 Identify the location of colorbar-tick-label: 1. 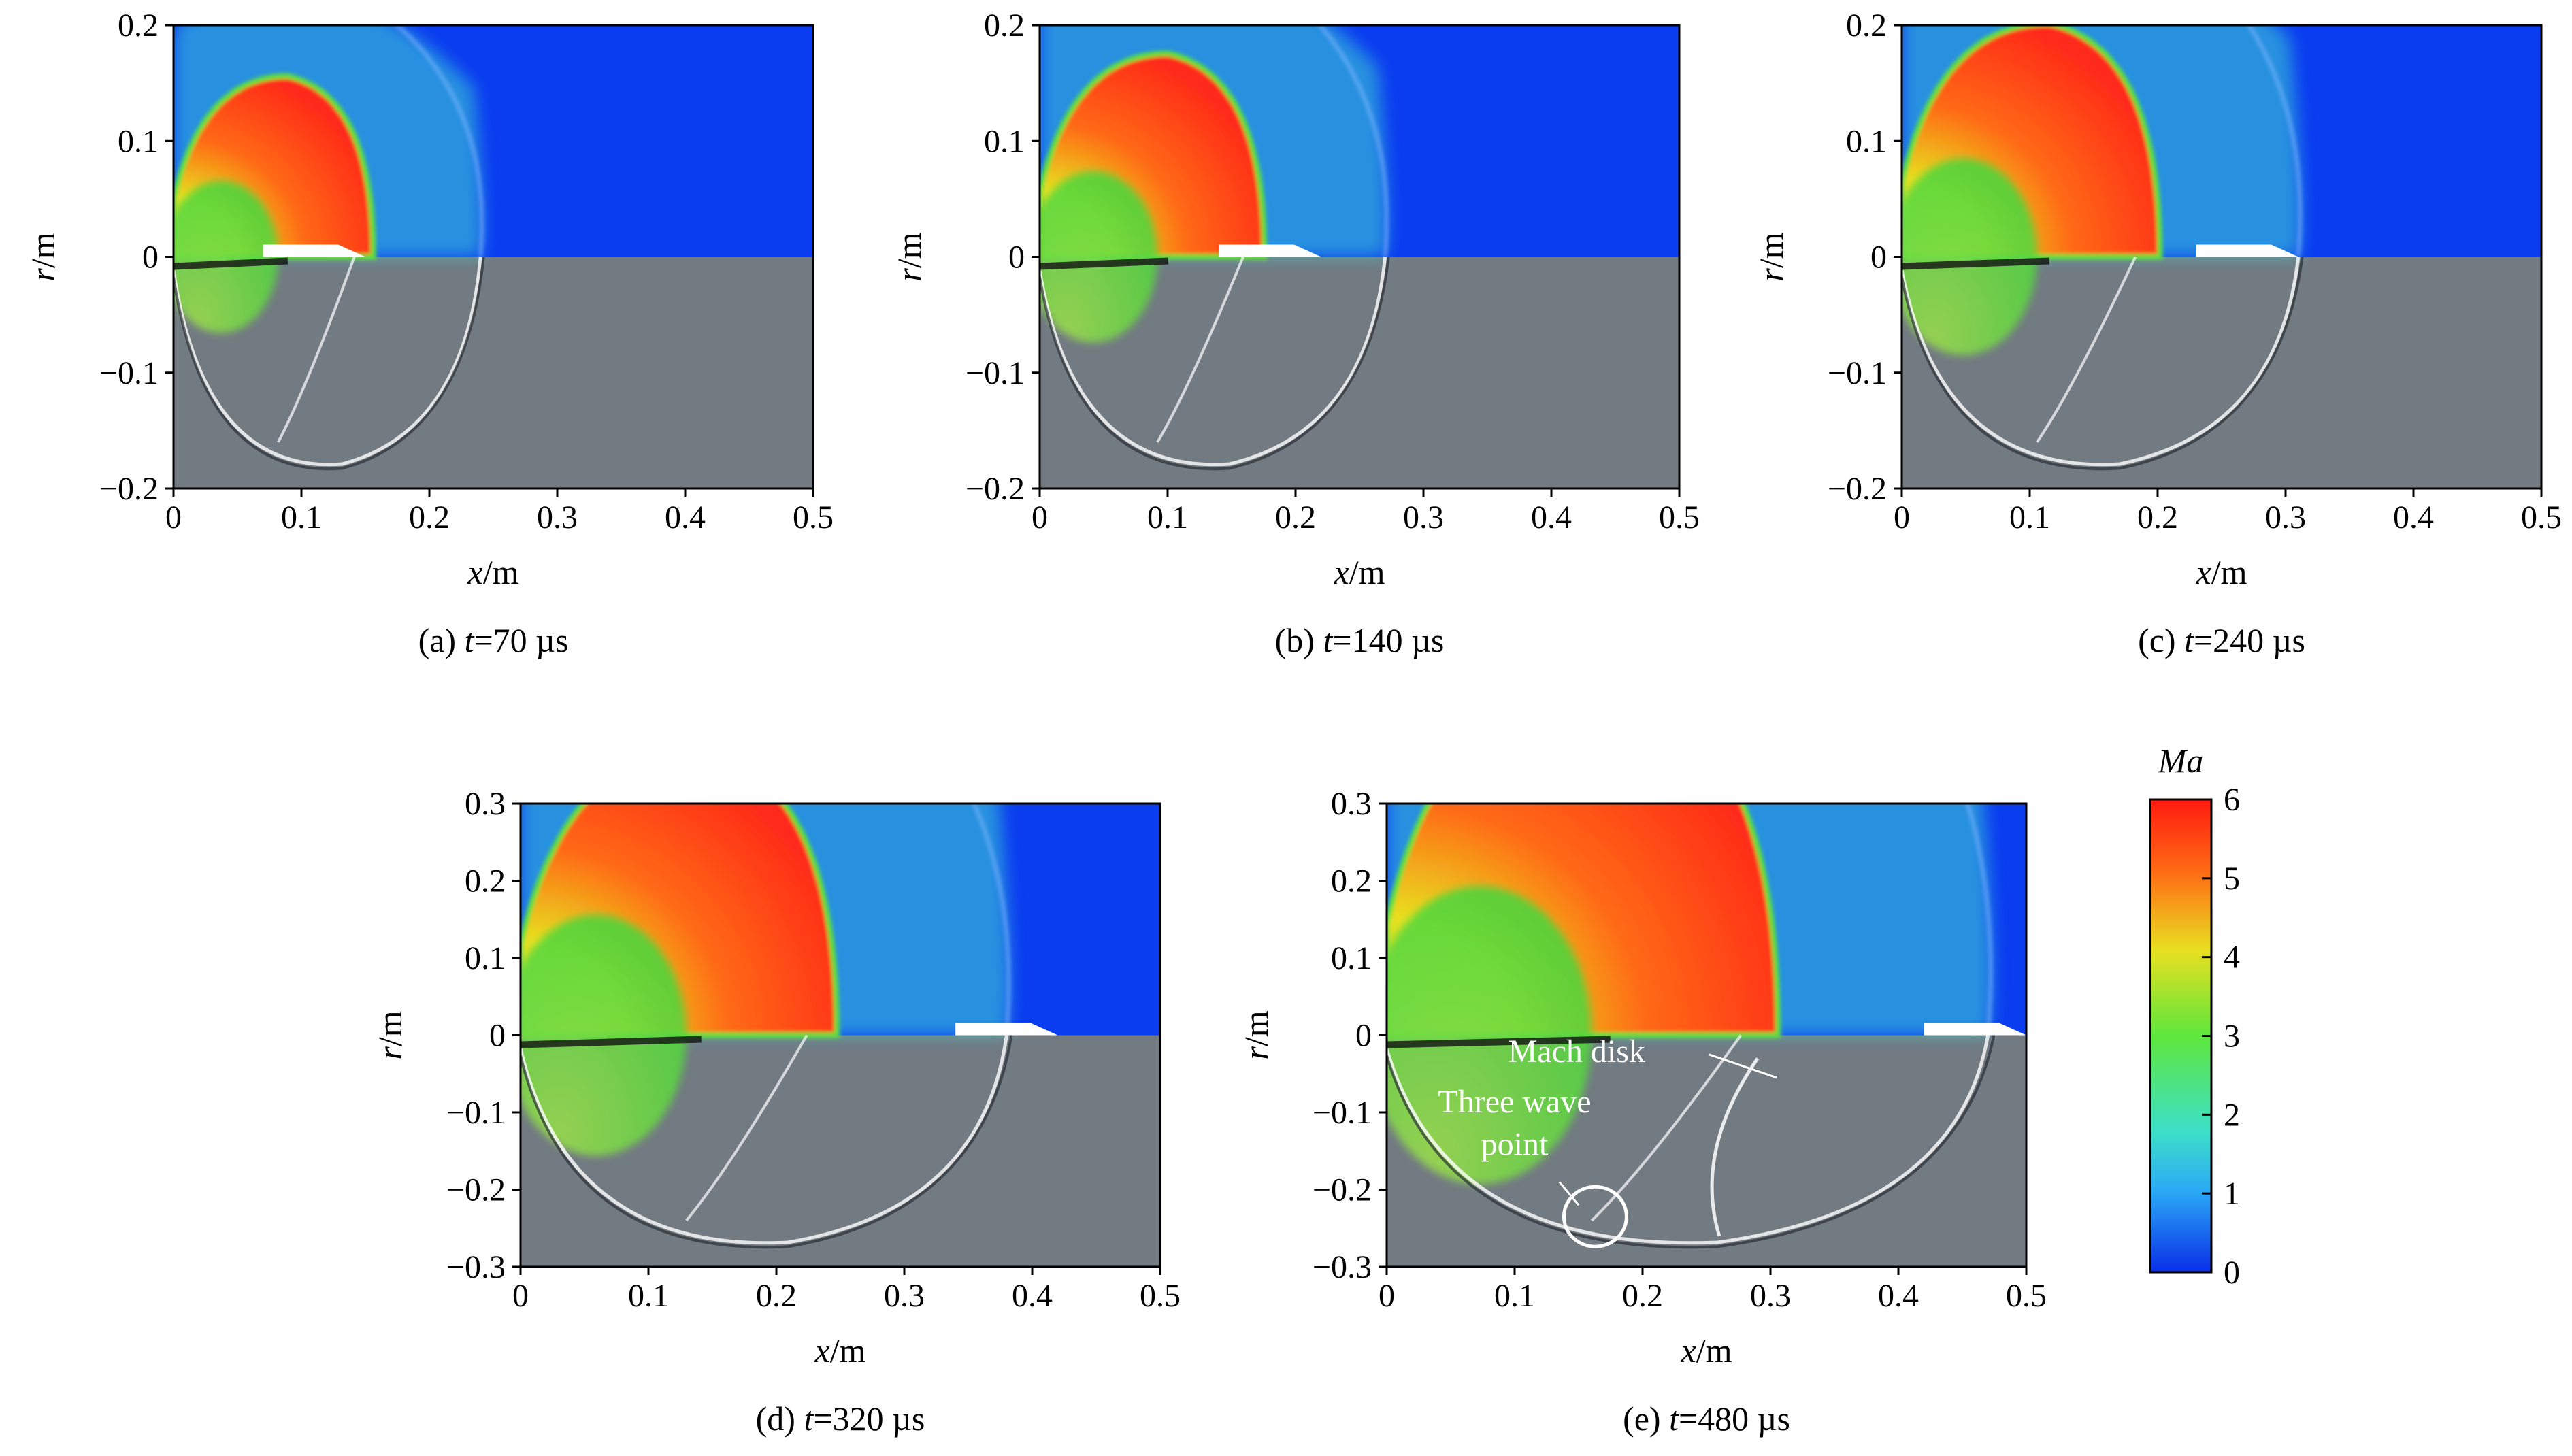
(2232, 1194).